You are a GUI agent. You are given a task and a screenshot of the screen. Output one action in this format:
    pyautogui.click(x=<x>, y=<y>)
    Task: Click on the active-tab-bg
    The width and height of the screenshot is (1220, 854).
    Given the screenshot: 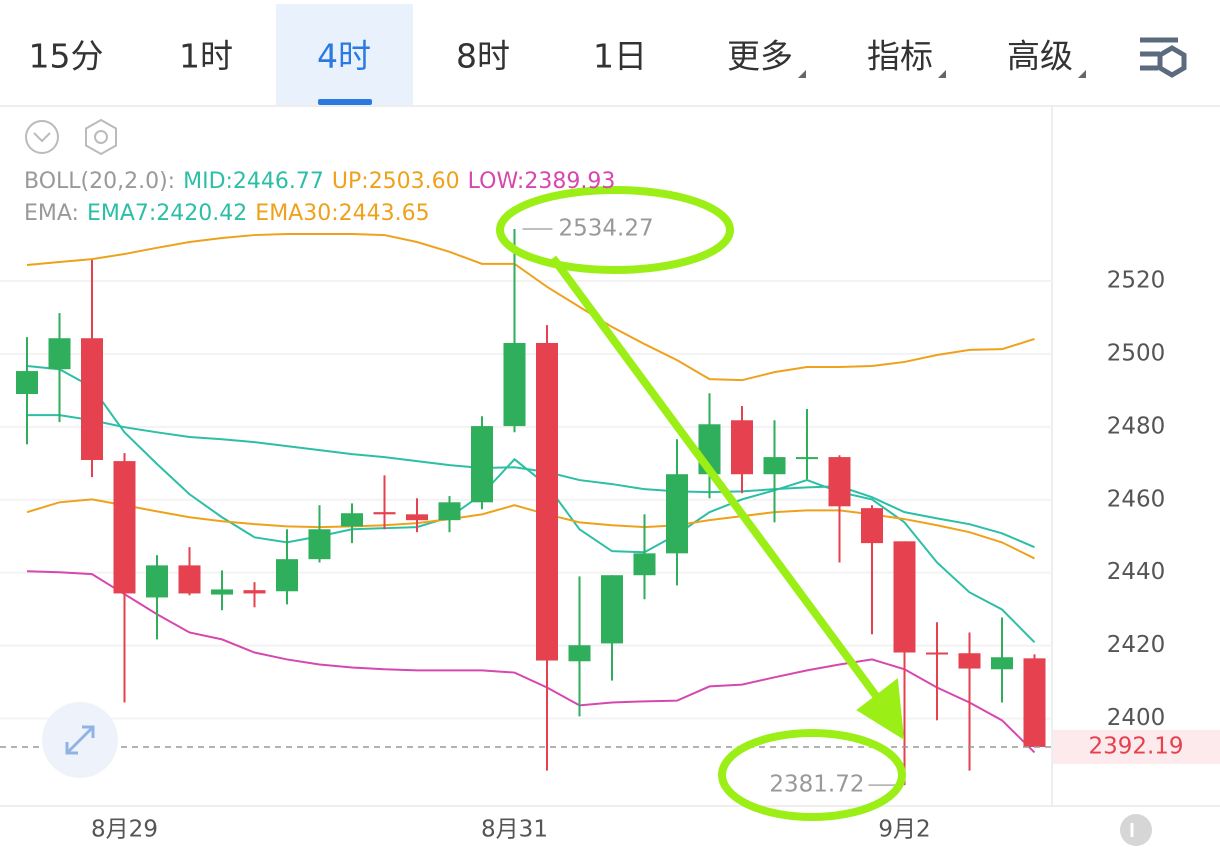 What is the action you would take?
    pyautogui.click(x=344, y=54)
    